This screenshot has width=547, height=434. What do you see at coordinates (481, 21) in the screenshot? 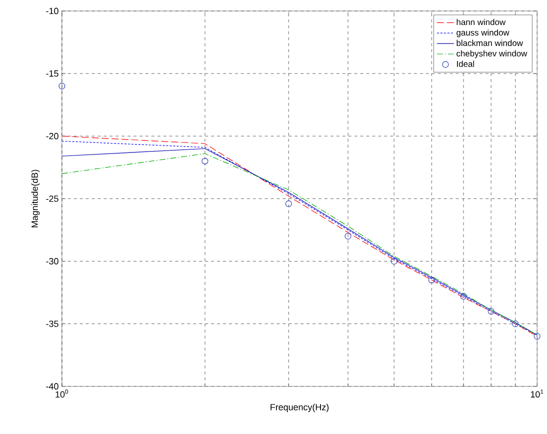
I see `legend-label: hann window` at bounding box center [481, 21].